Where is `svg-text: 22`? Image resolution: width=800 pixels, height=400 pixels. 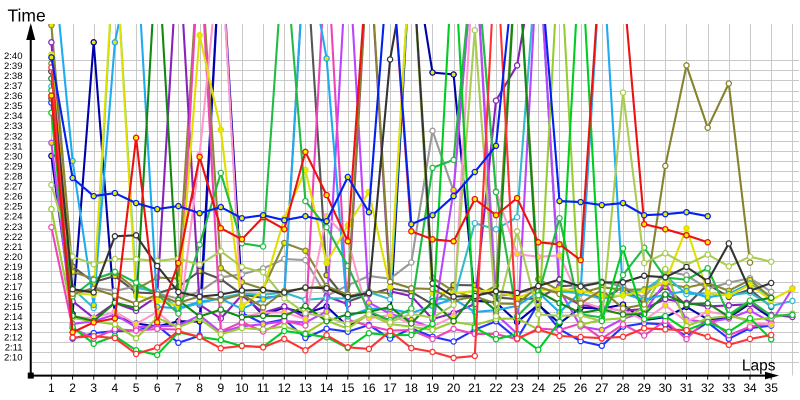
svg-text: 22 is located at coordinates (496, 388).